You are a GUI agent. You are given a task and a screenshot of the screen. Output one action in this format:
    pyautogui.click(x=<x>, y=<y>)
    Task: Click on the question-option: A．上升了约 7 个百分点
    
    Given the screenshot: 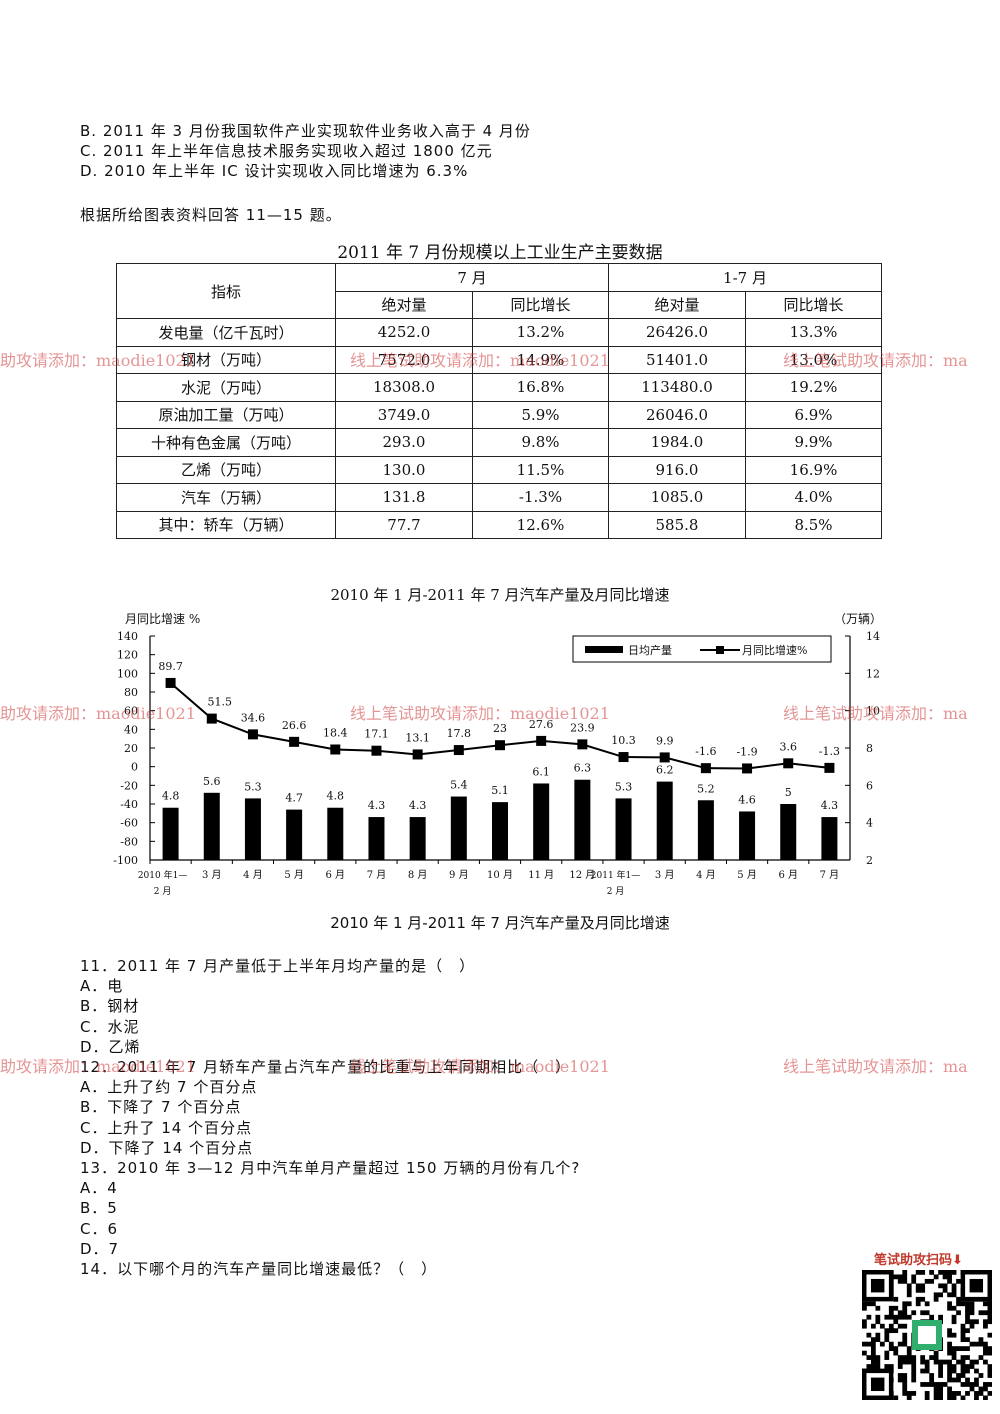 What is the action you would take?
    pyautogui.click(x=169, y=1087)
    